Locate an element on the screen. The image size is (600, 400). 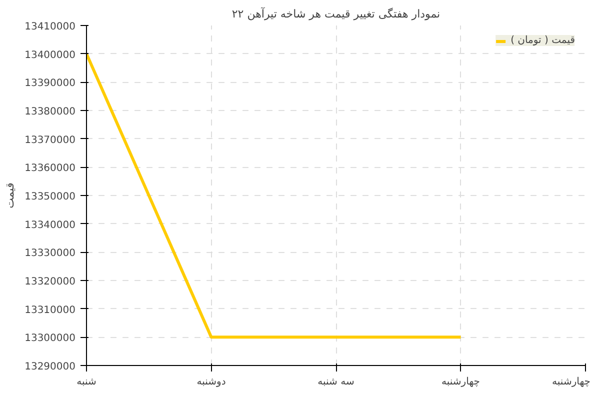
y-tick-label: 13300000 is located at coordinates (50, 338).